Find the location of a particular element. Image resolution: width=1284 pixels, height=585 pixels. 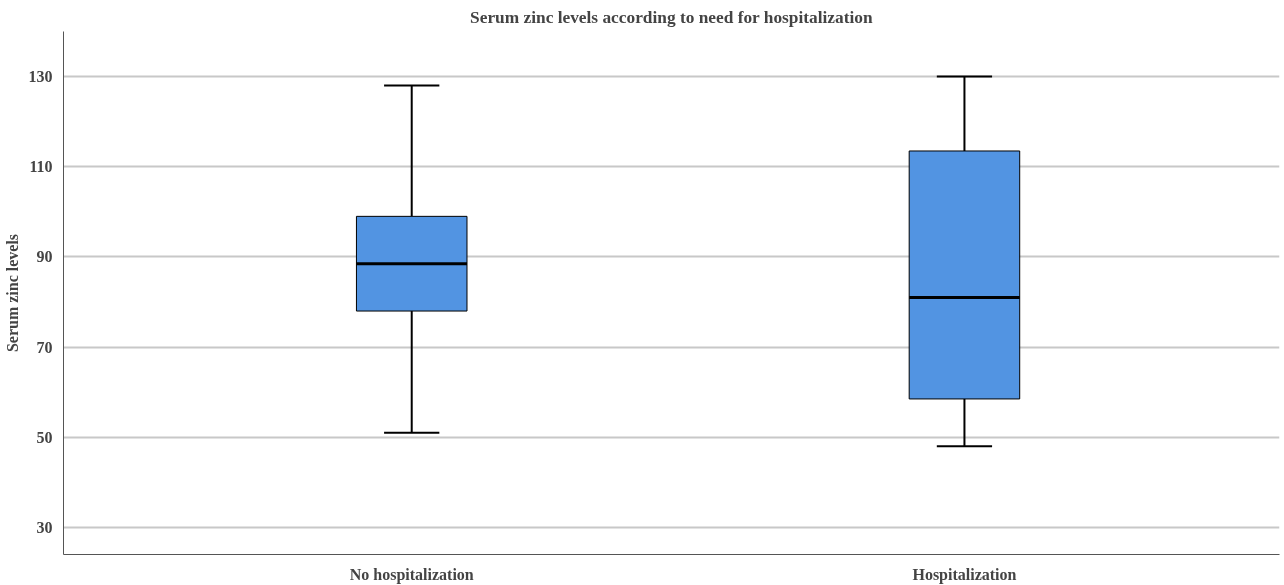

y-tick-label: 70 is located at coordinates (44, 347).